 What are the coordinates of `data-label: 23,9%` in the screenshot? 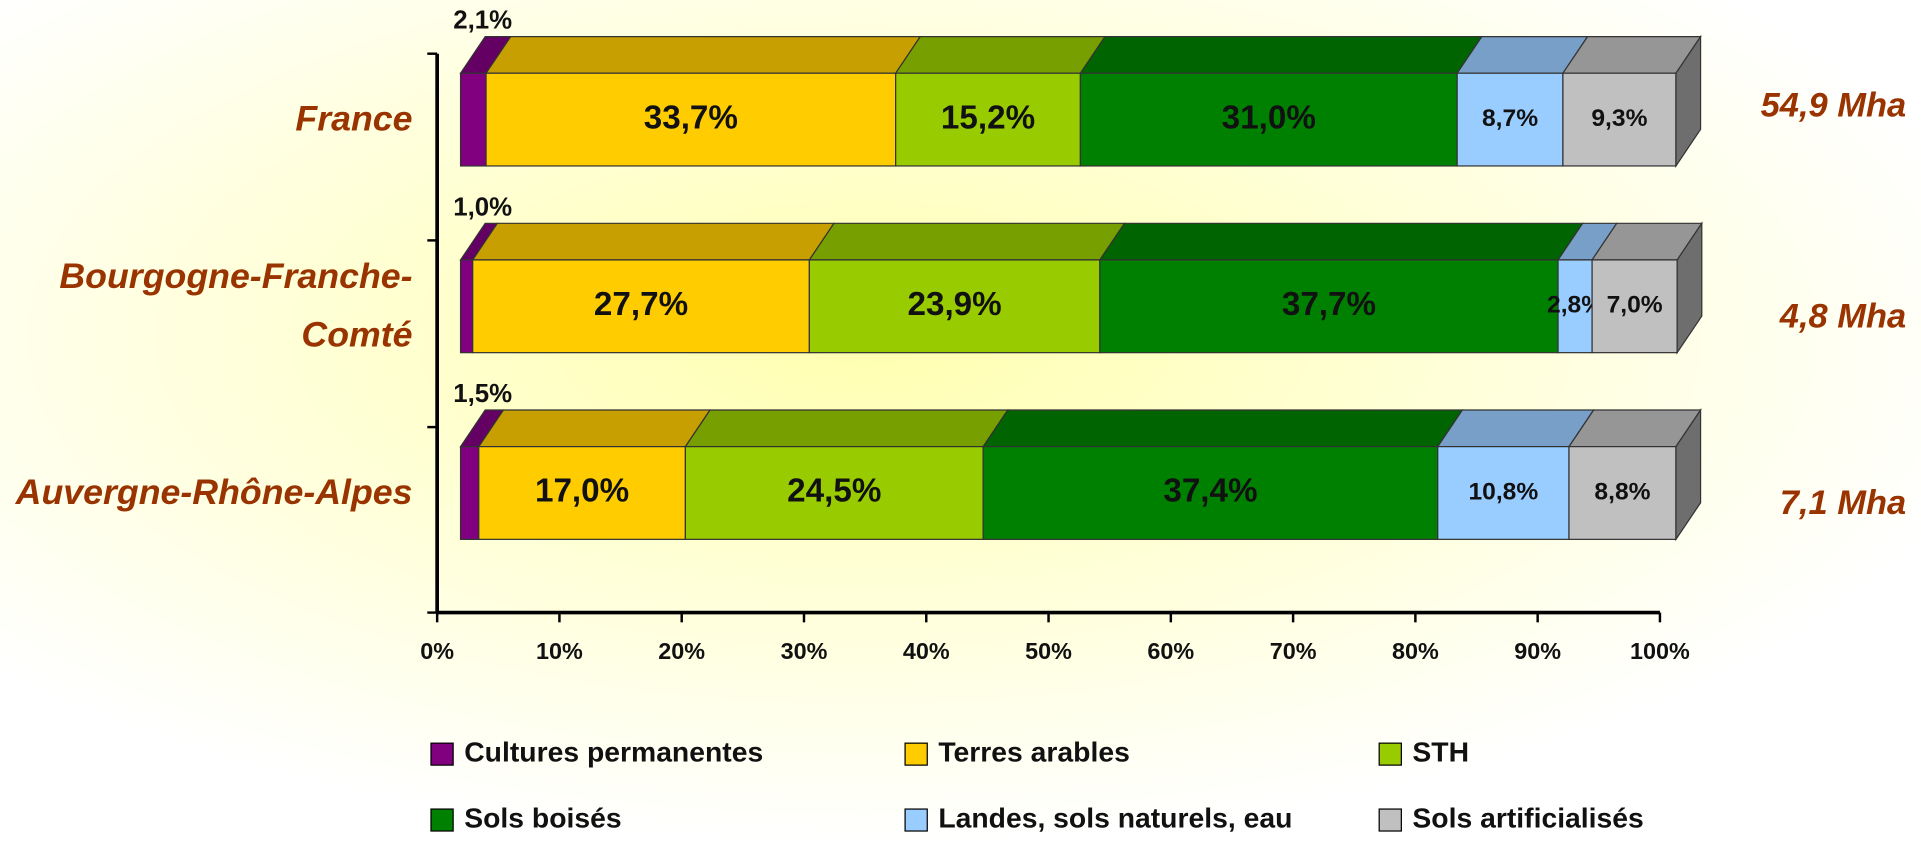 It's located at (954, 304).